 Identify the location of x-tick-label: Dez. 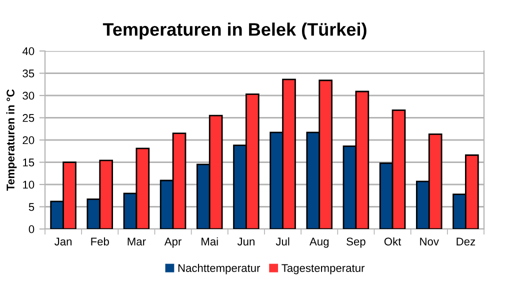
(466, 242).